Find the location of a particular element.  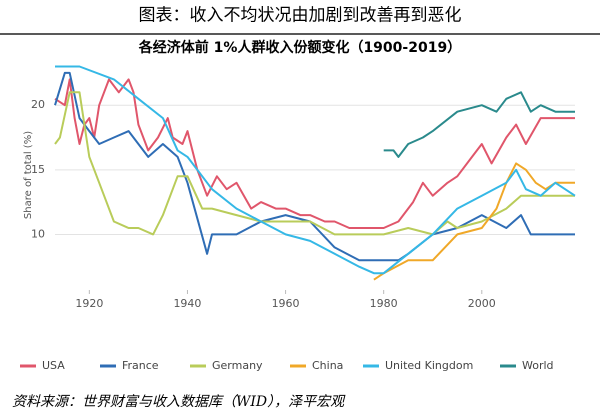

x-tick-label: 1940 is located at coordinates (187, 303).